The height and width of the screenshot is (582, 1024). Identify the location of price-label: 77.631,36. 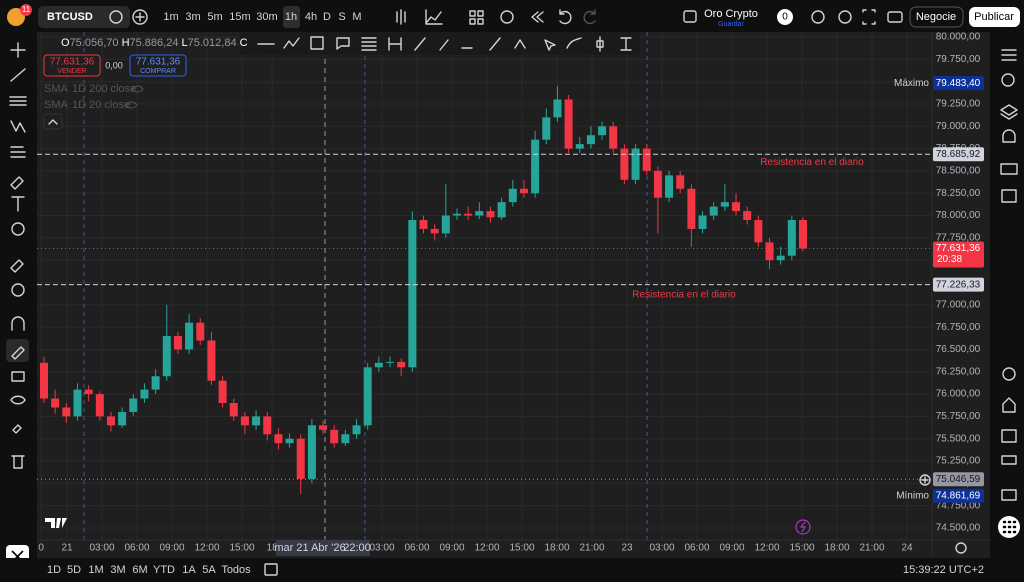
(958, 248).